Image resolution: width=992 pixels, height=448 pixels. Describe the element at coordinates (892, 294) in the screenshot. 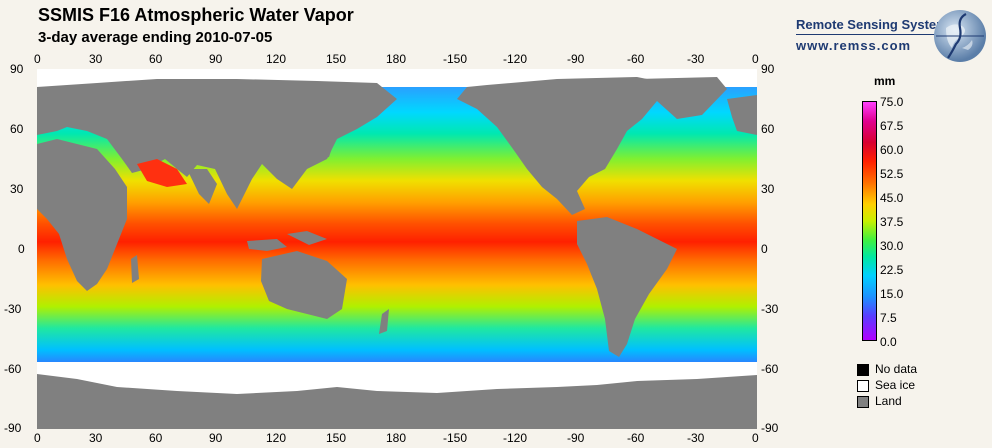

I see `colorbar-label: 15.0` at that location.